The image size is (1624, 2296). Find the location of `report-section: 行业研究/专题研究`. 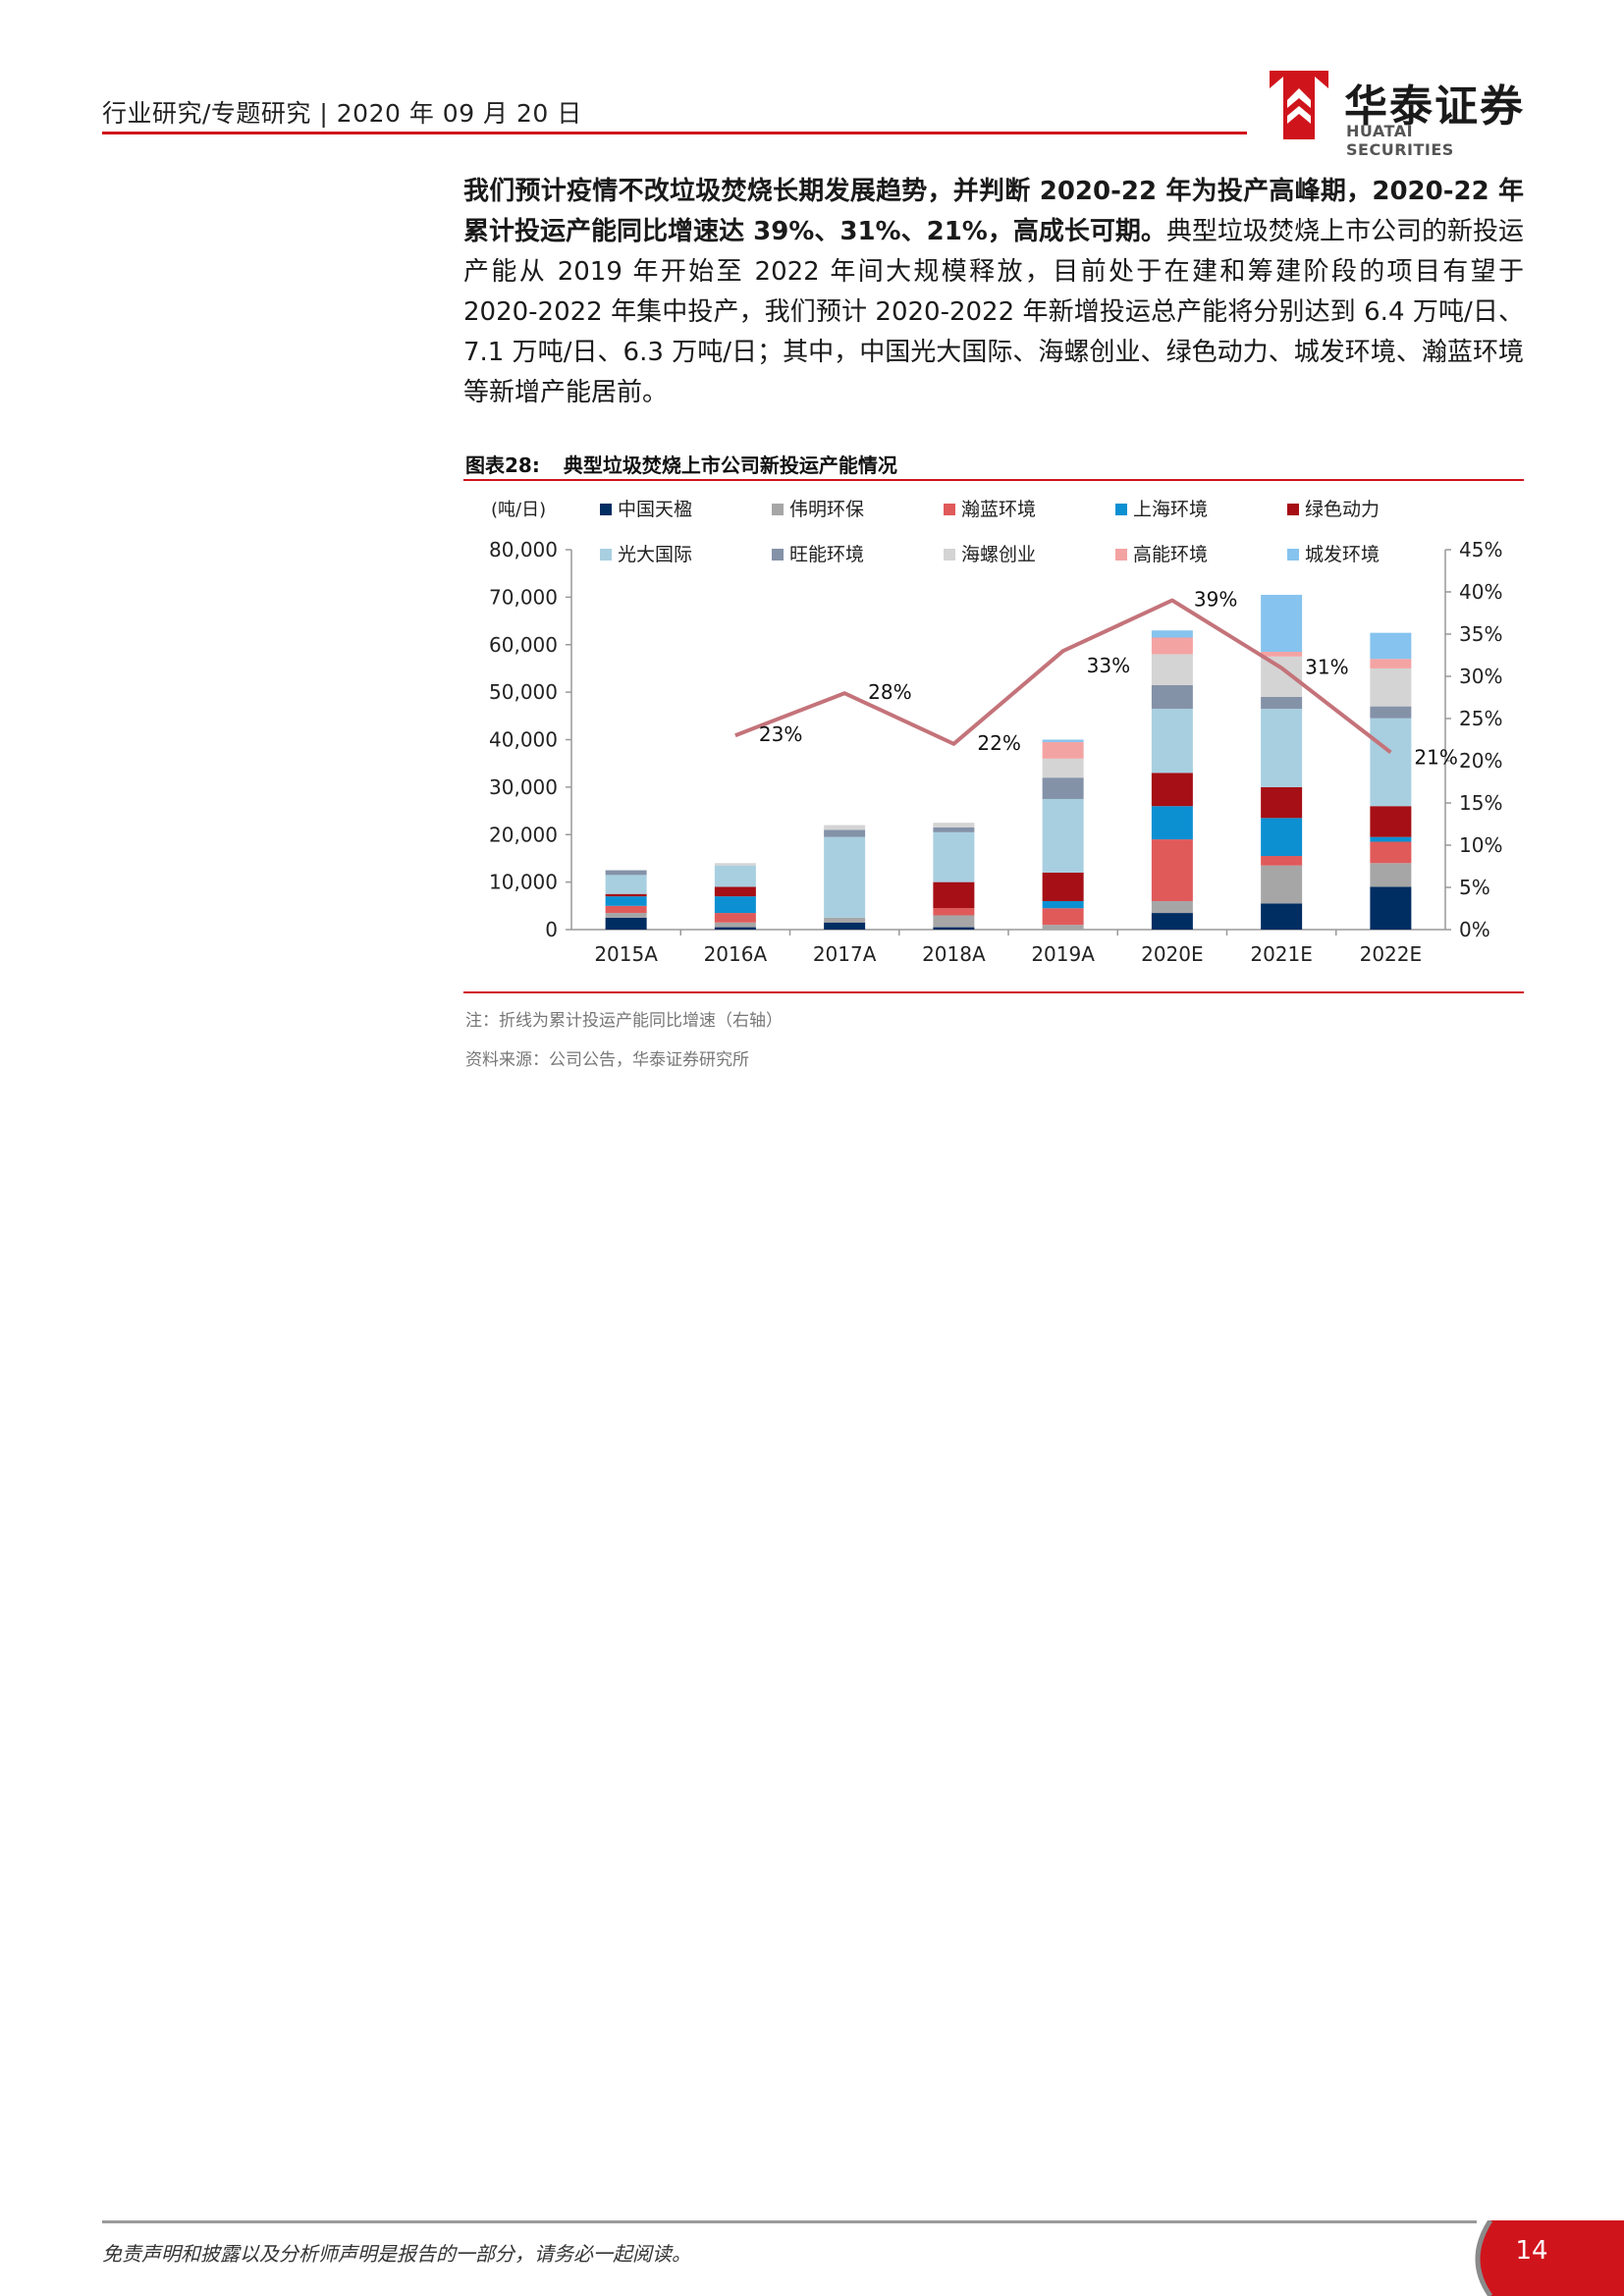

report-section: 行业研究/专题研究 is located at coordinates (206, 113).